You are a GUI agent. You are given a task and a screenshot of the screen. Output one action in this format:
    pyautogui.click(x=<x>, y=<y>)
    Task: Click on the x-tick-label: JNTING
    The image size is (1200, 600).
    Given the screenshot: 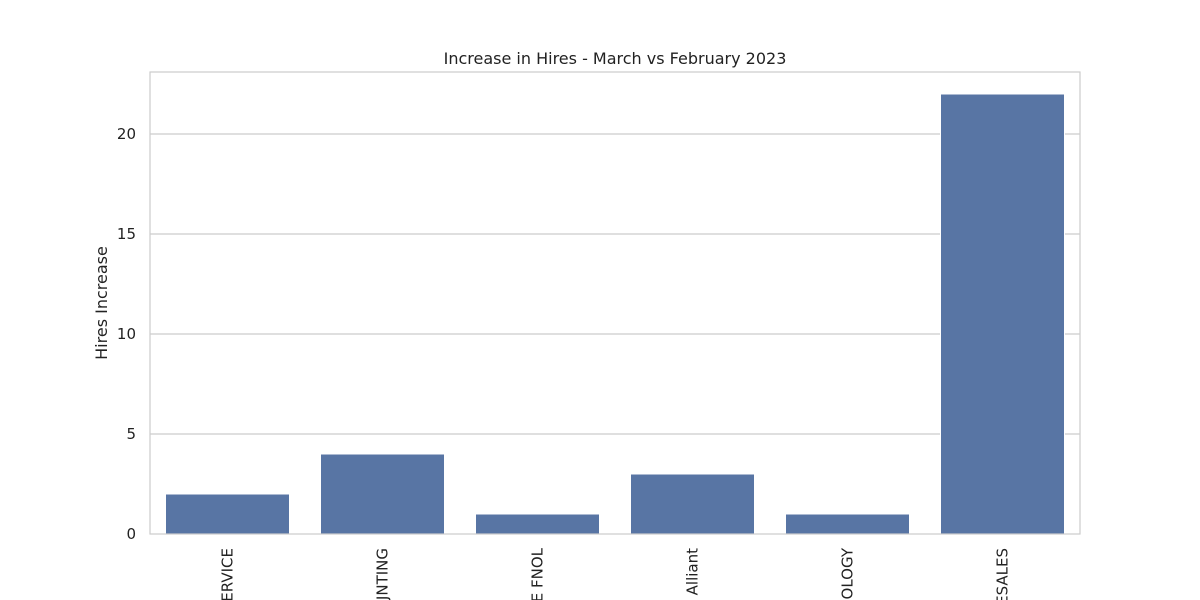 What is the action you would take?
    pyautogui.click(x=383, y=574)
    